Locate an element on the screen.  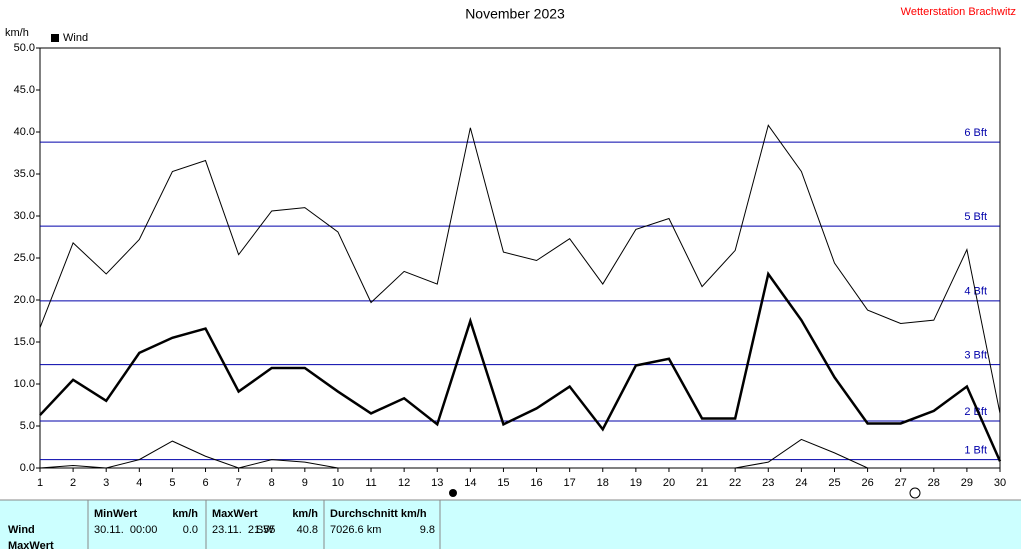
x-tick-label: 16 is located at coordinates (536, 483).